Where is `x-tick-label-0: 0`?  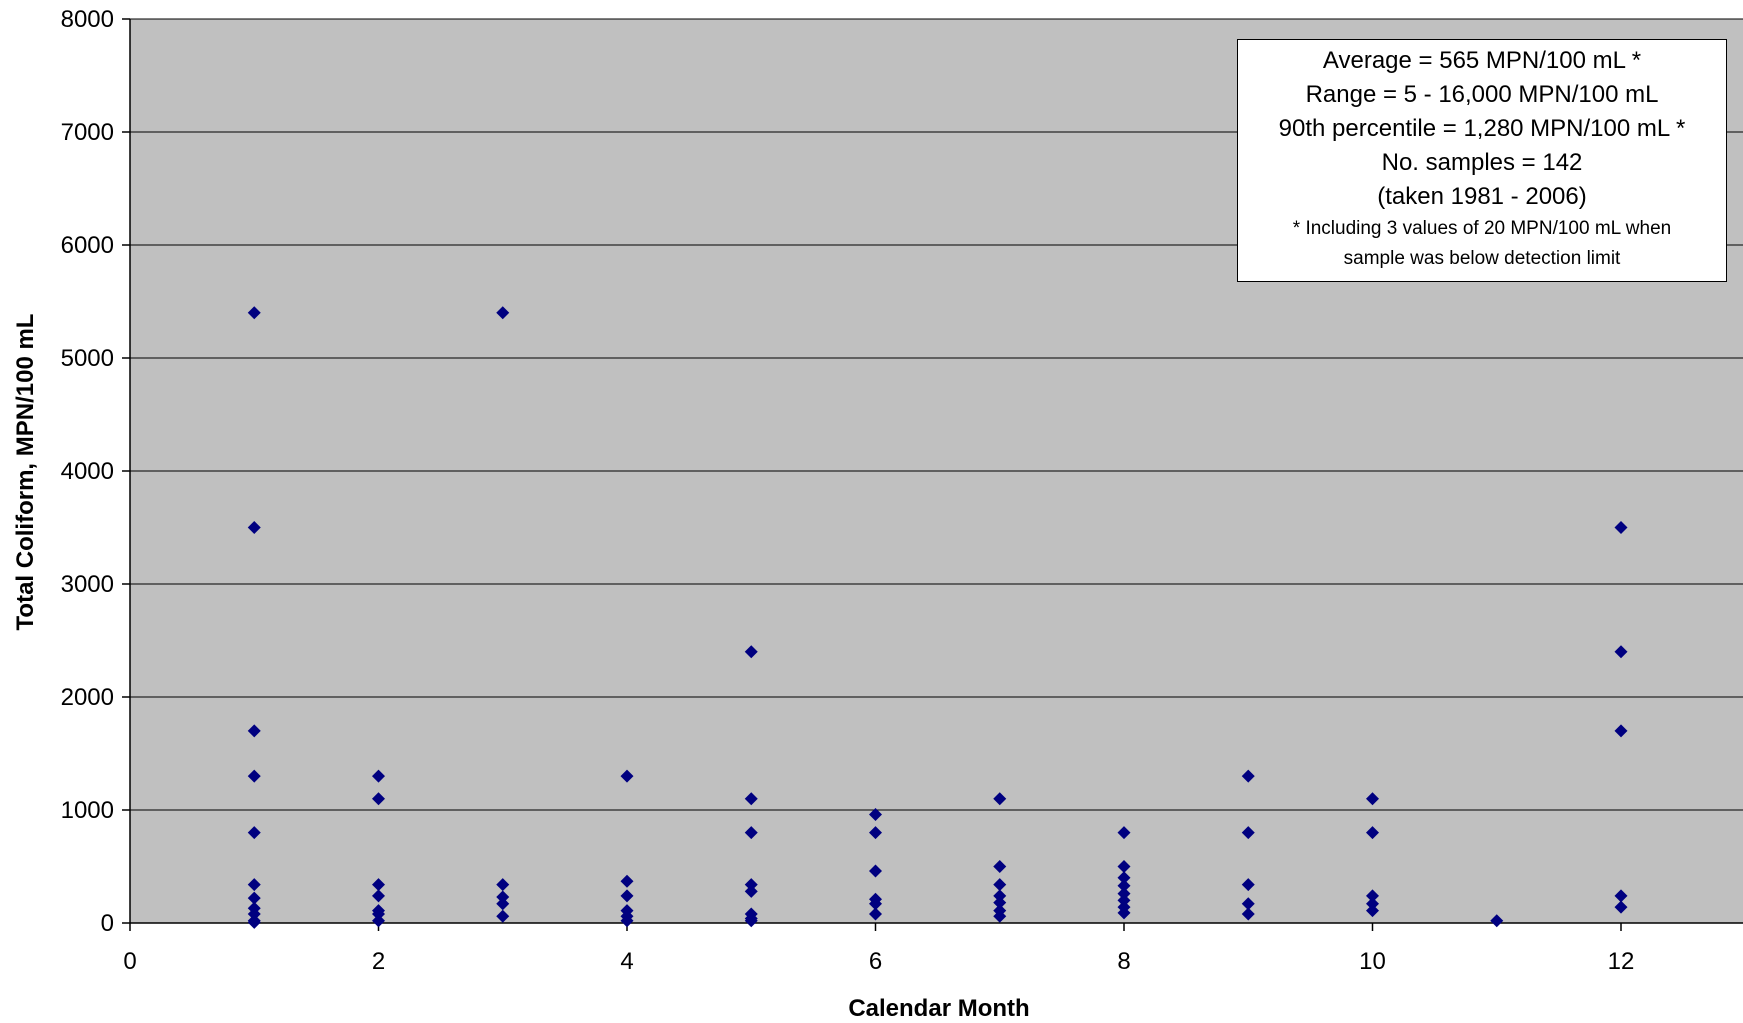
x-tick-label-0: 0 is located at coordinates (129, 961).